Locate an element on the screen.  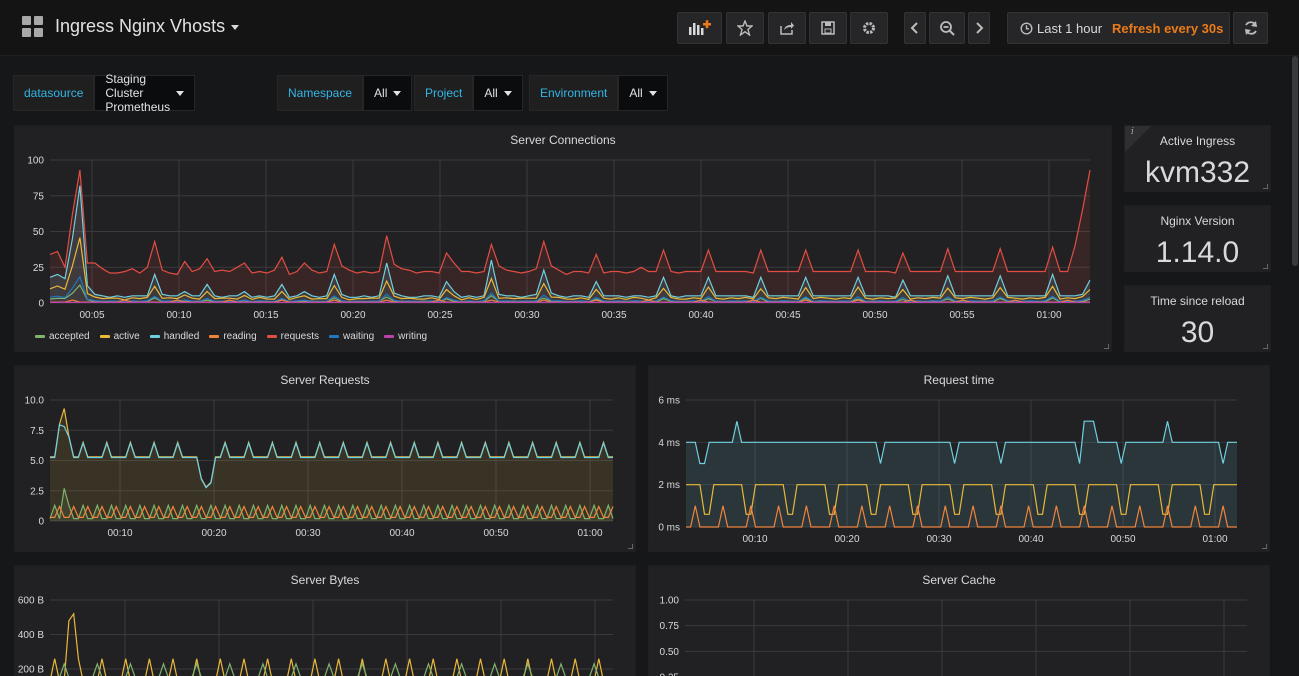
request-time-primary-series-area is located at coordinates (961, 474).